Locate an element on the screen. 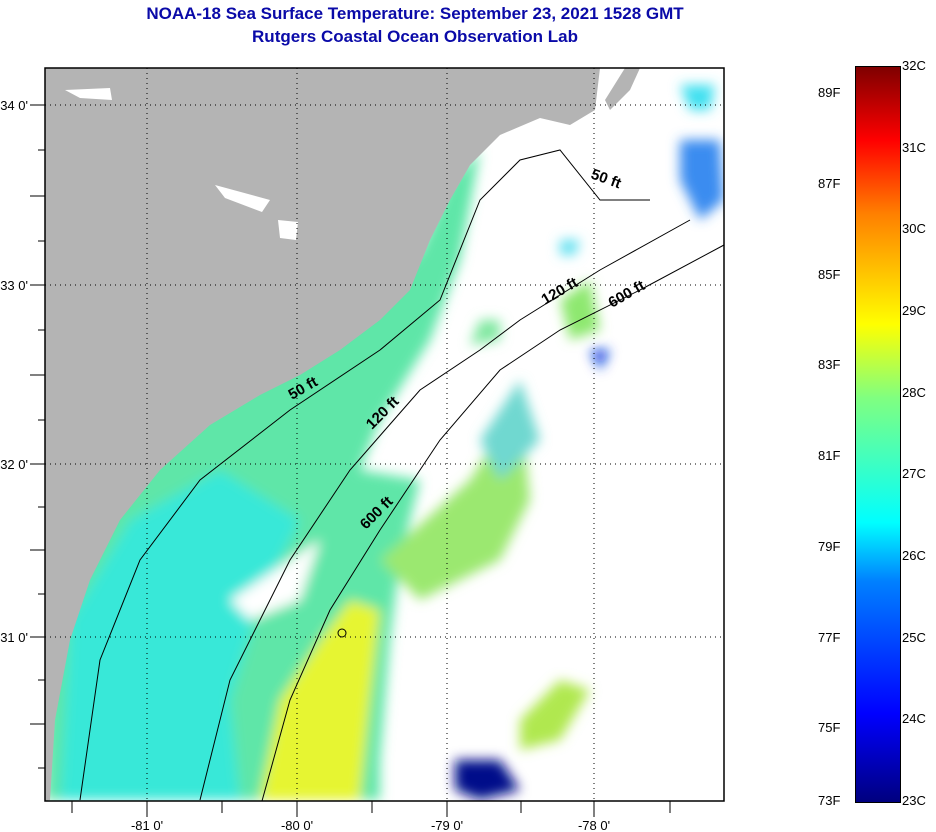 This screenshot has height=832, width=936. colorbar-fahrenheit-label: 87F is located at coordinates (829, 183).